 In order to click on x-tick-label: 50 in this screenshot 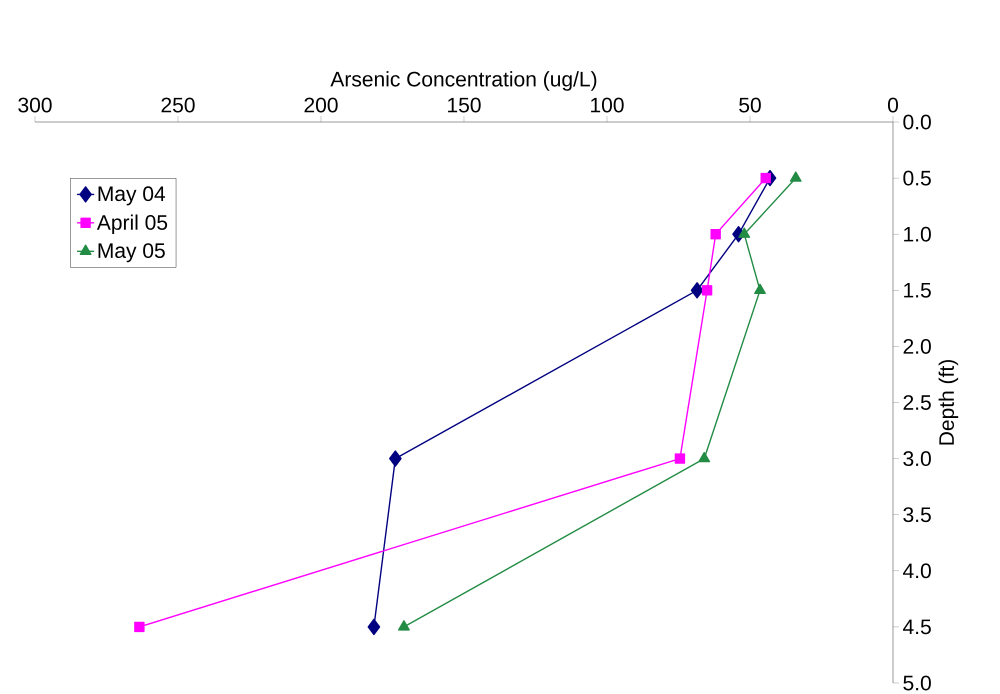, I will do `click(750, 105)`.